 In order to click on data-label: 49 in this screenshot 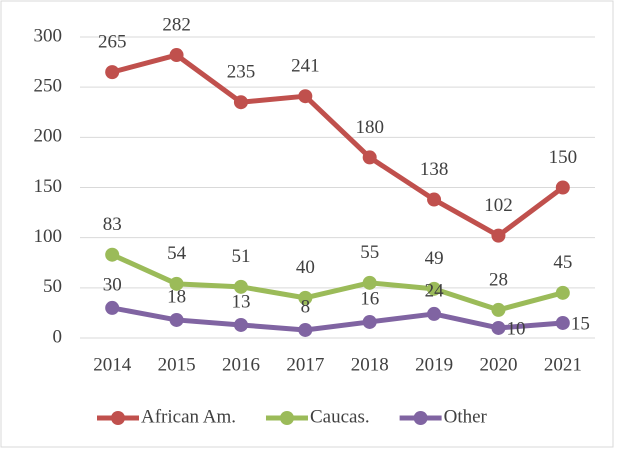, I will do `click(434, 258)`.